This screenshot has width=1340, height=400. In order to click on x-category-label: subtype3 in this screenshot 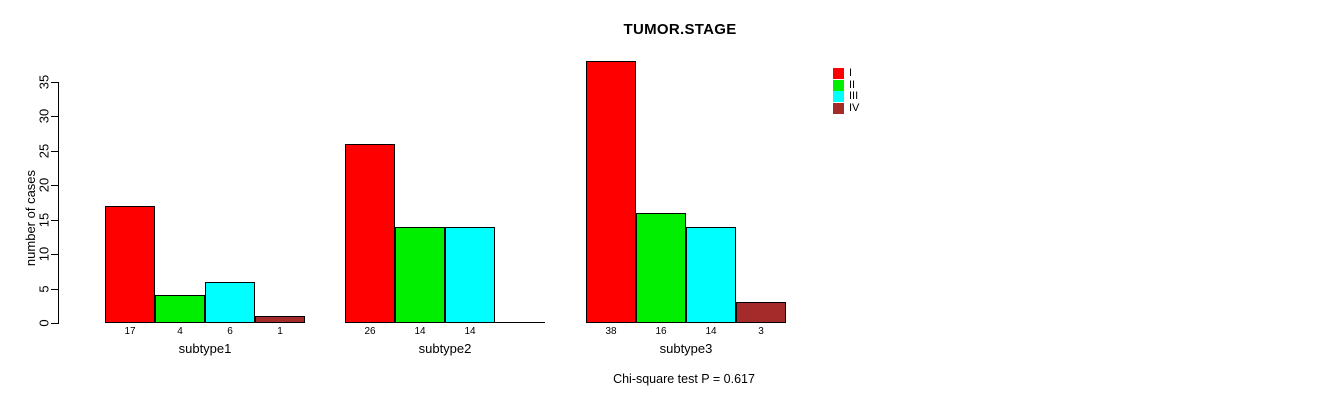, I will do `click(686, 348)`.